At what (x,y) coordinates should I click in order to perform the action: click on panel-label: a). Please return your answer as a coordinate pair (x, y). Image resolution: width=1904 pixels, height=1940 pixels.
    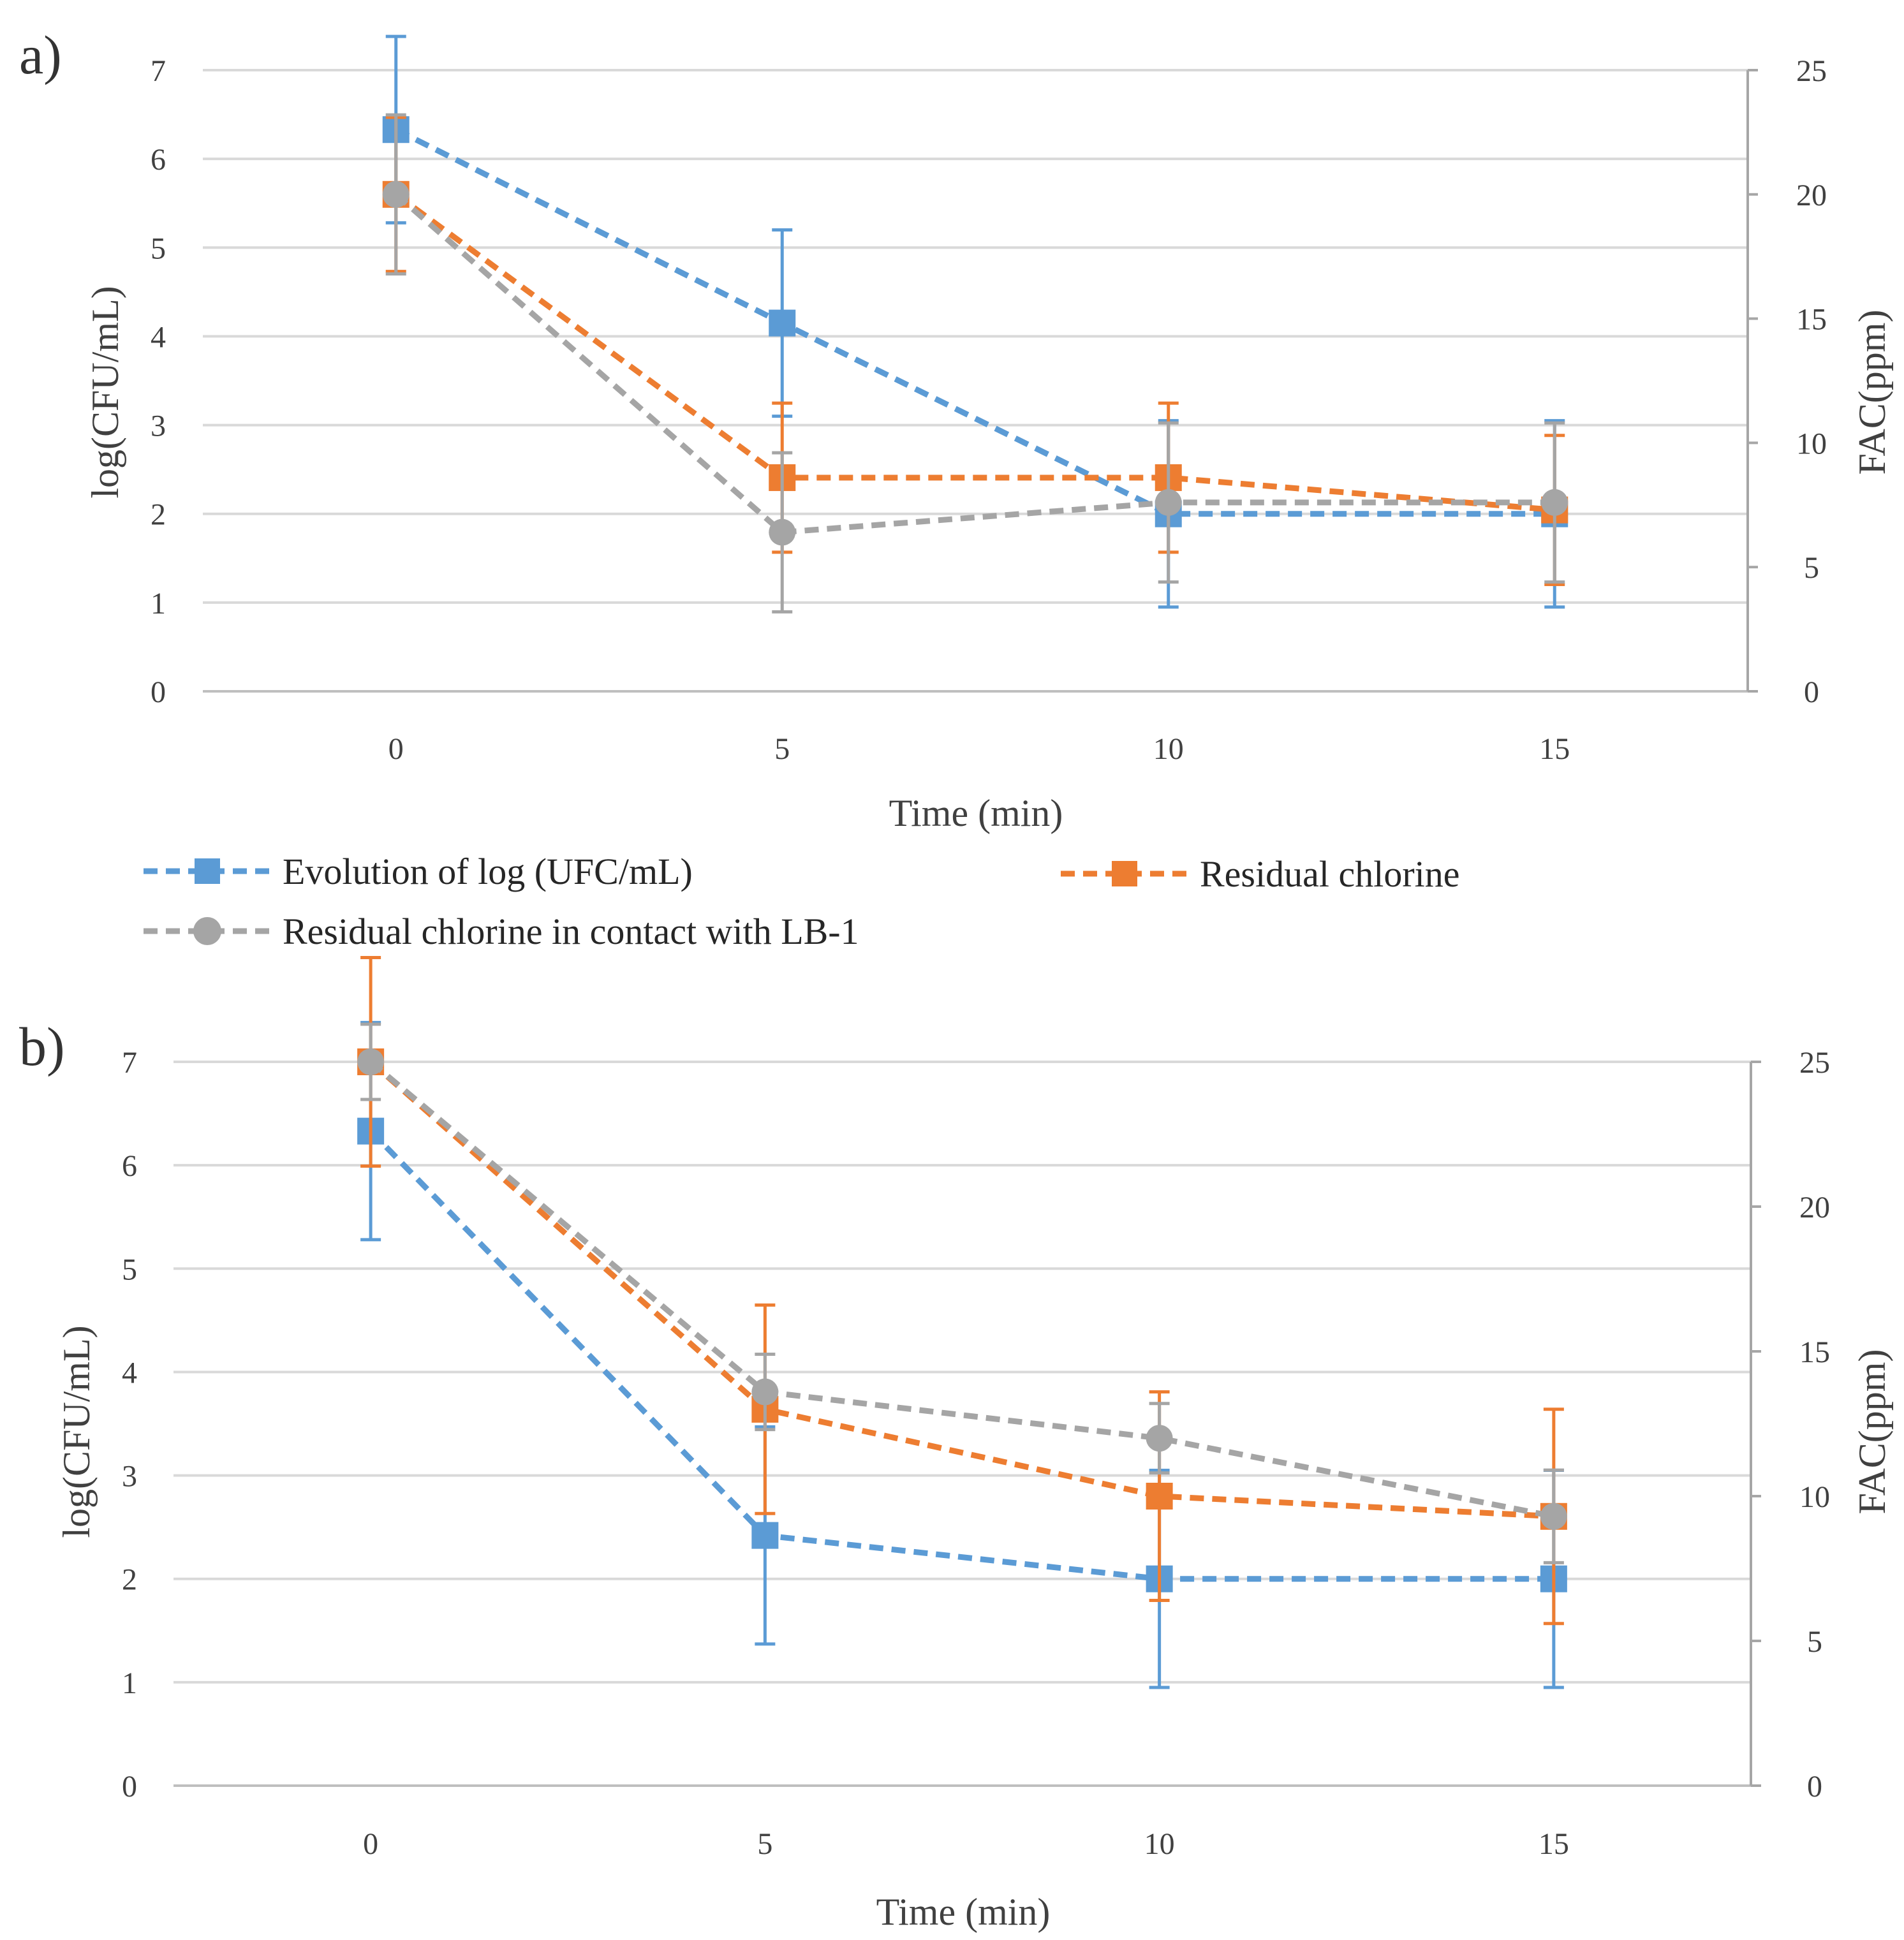
    Looking at the image, I should click on (40, 54).